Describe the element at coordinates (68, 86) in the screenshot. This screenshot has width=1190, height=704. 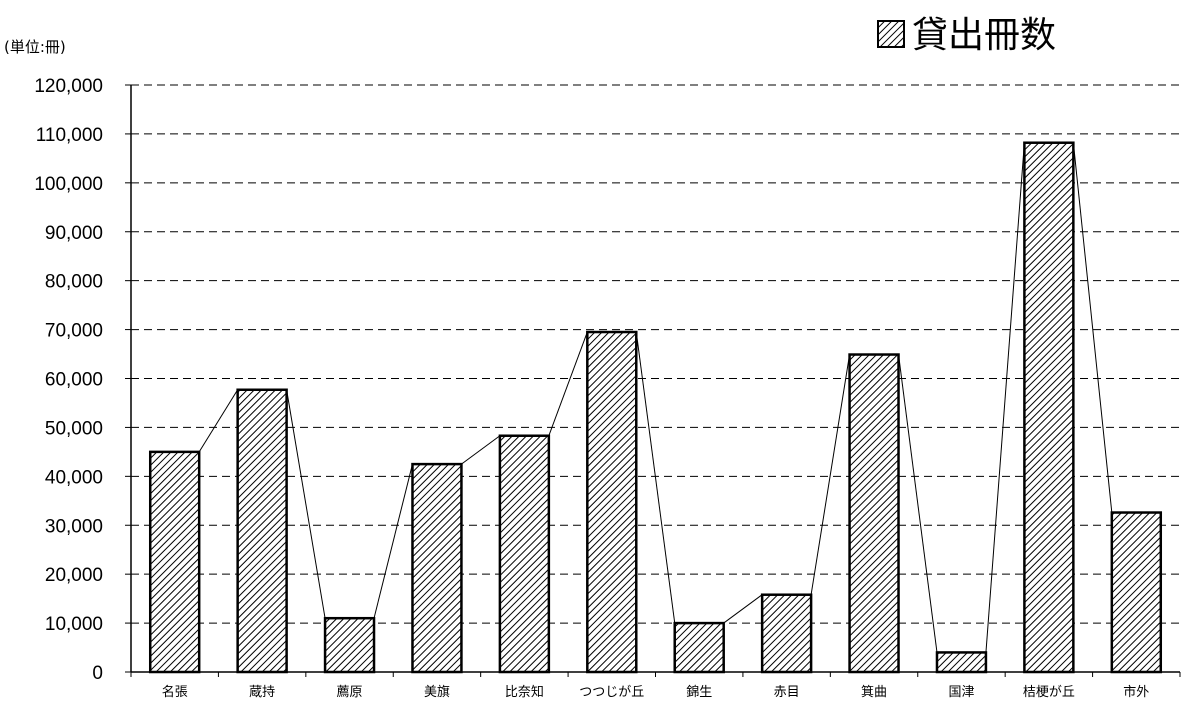
I see `y-tick-label: 120,000` at that location.